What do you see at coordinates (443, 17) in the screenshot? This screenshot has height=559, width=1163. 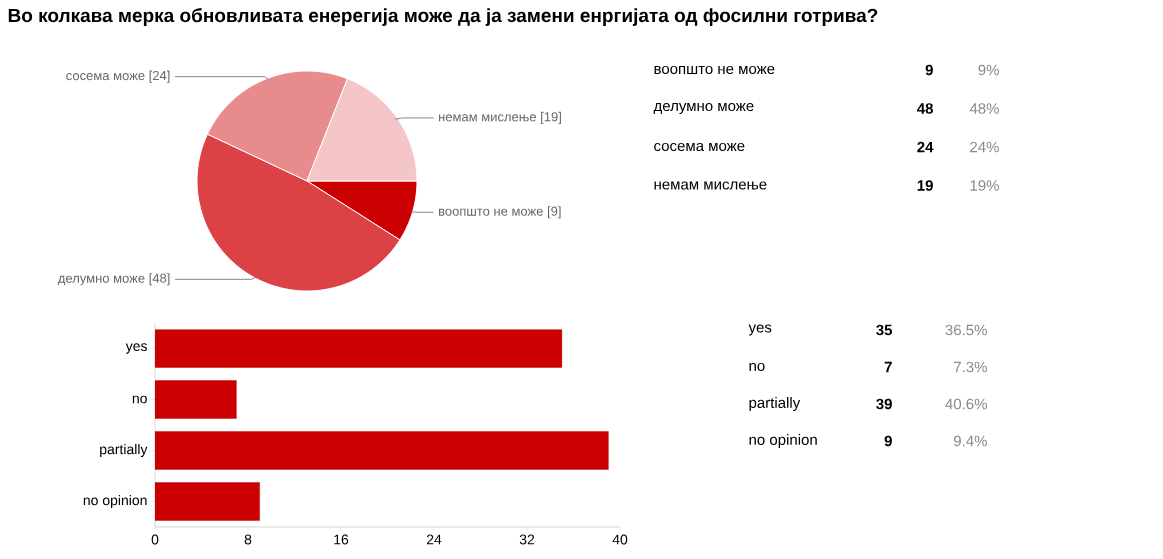 I see `chart-title: Во колкава мерка обновливата енерегија може да ја замени енргијата од фосилни готрива?` at bounding box center [443, 17].